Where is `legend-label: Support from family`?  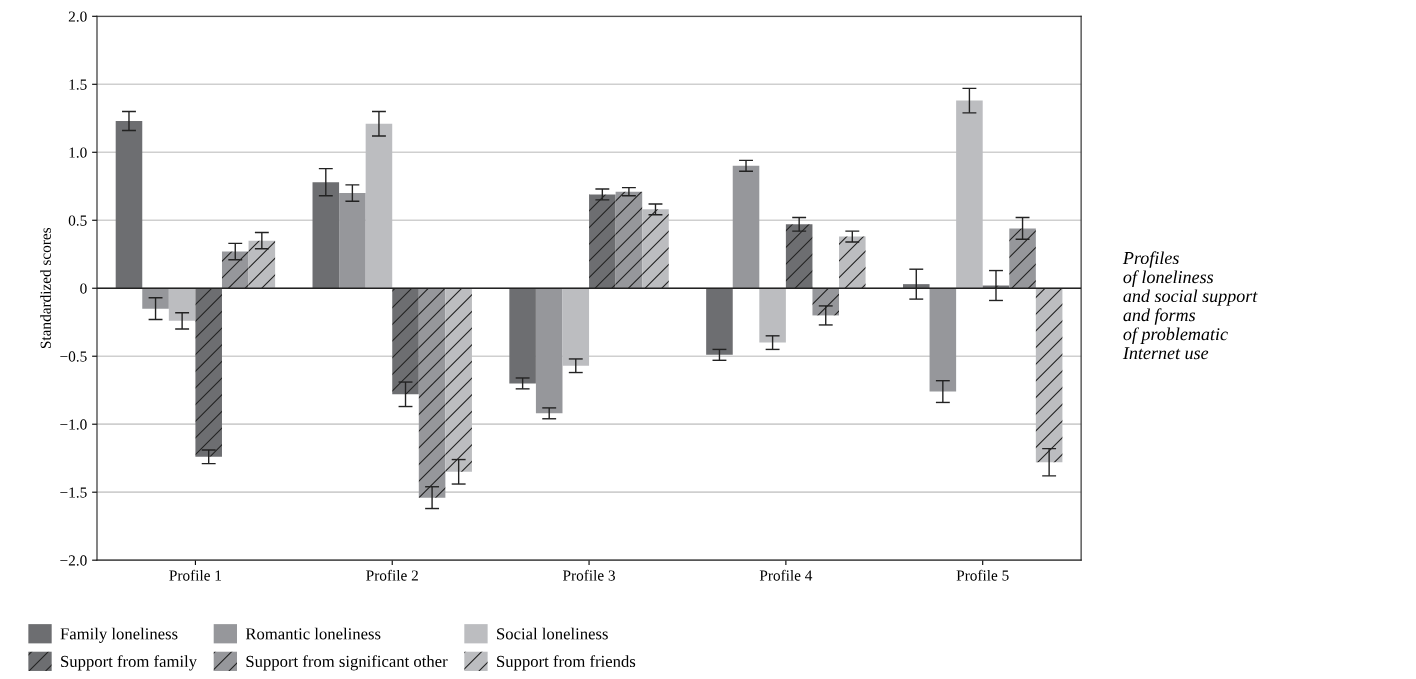
legend-label: Support from family is located at coordinates (129, 663).